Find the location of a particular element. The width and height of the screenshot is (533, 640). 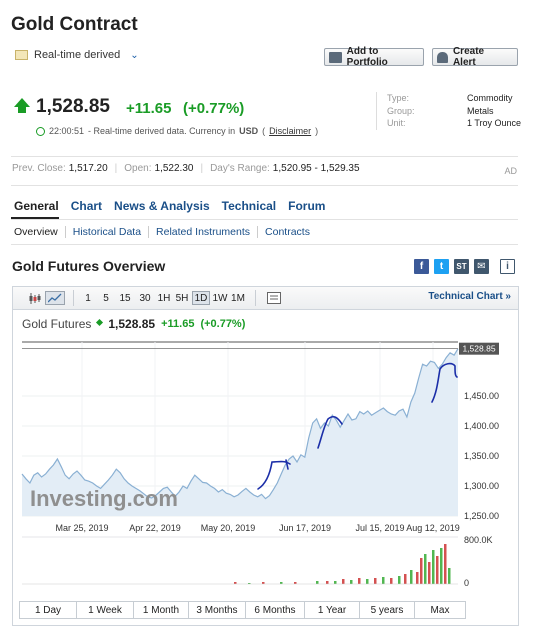

y-tick-label: 1,350.00 is located at coordinates (481, 456).